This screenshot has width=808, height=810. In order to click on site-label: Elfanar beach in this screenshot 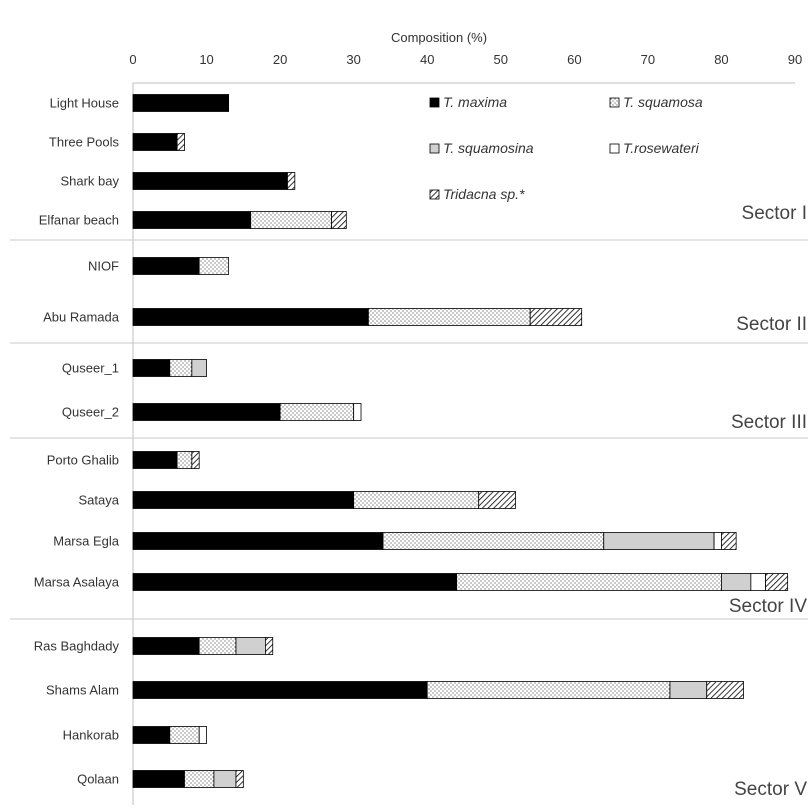, I will do `click(79, 220)`.